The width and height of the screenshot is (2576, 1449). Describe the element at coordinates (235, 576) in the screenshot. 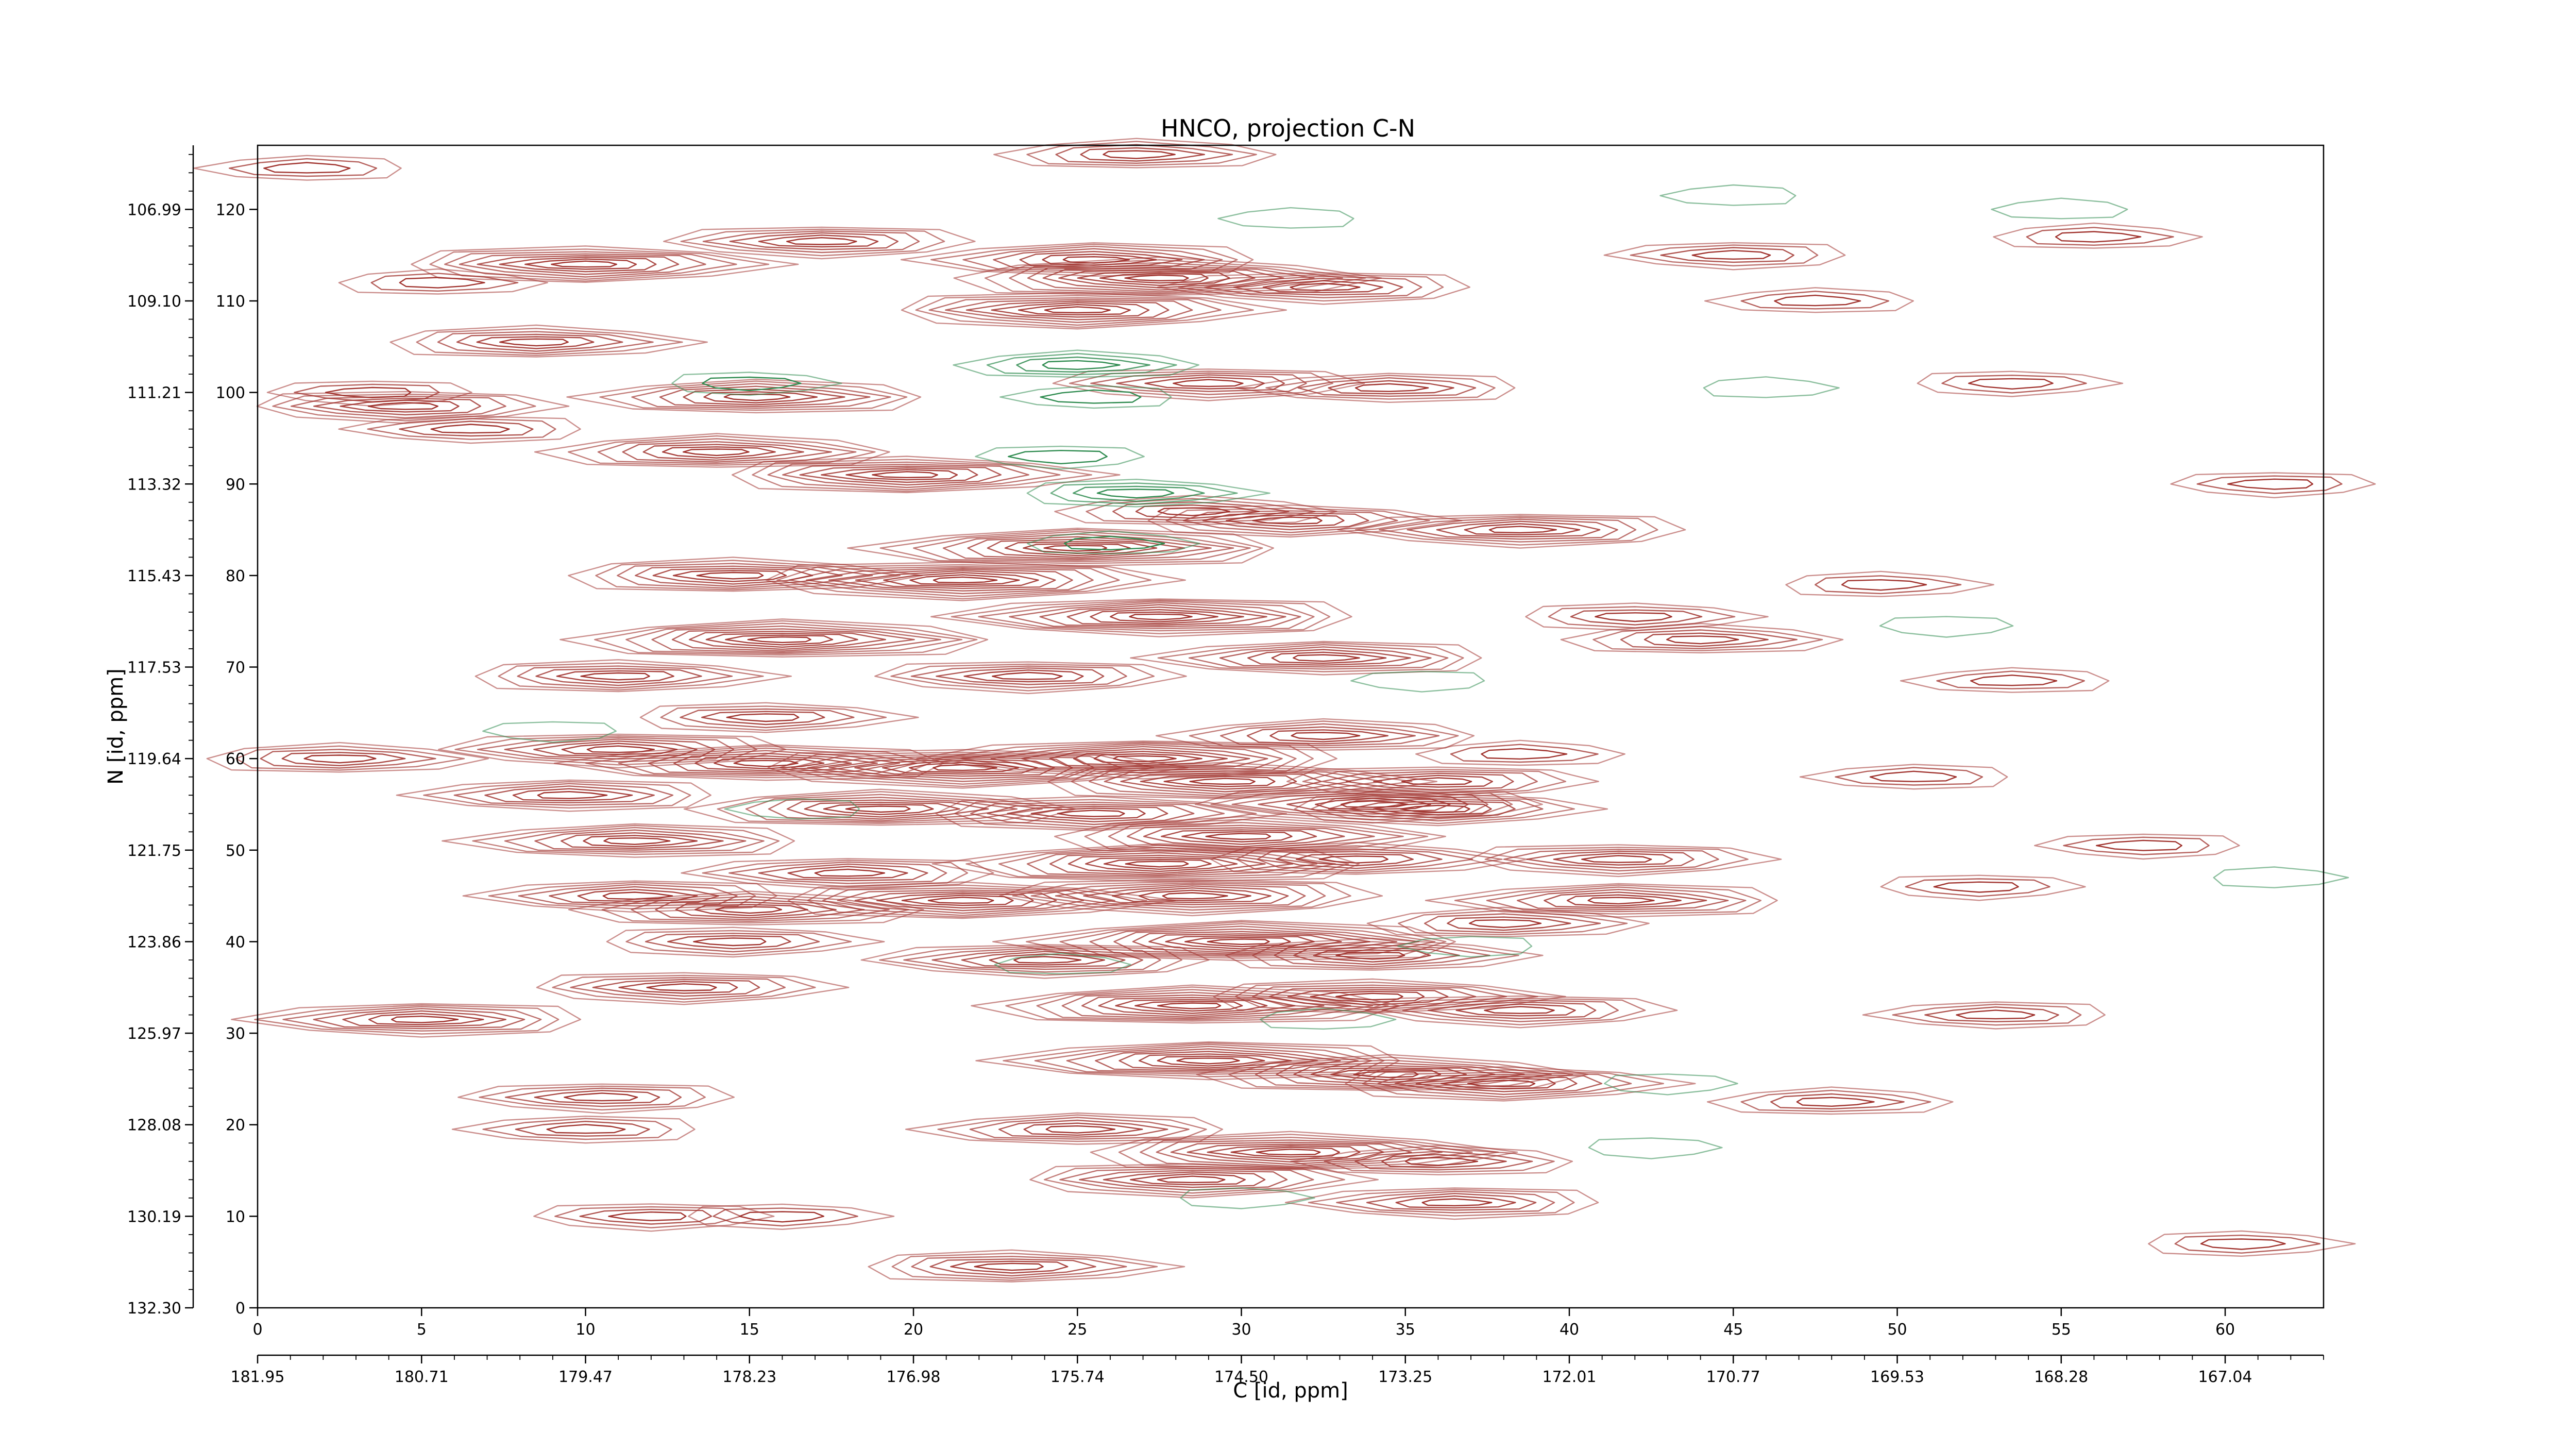

I see `y-index-tick-label-80: 80` at that location.